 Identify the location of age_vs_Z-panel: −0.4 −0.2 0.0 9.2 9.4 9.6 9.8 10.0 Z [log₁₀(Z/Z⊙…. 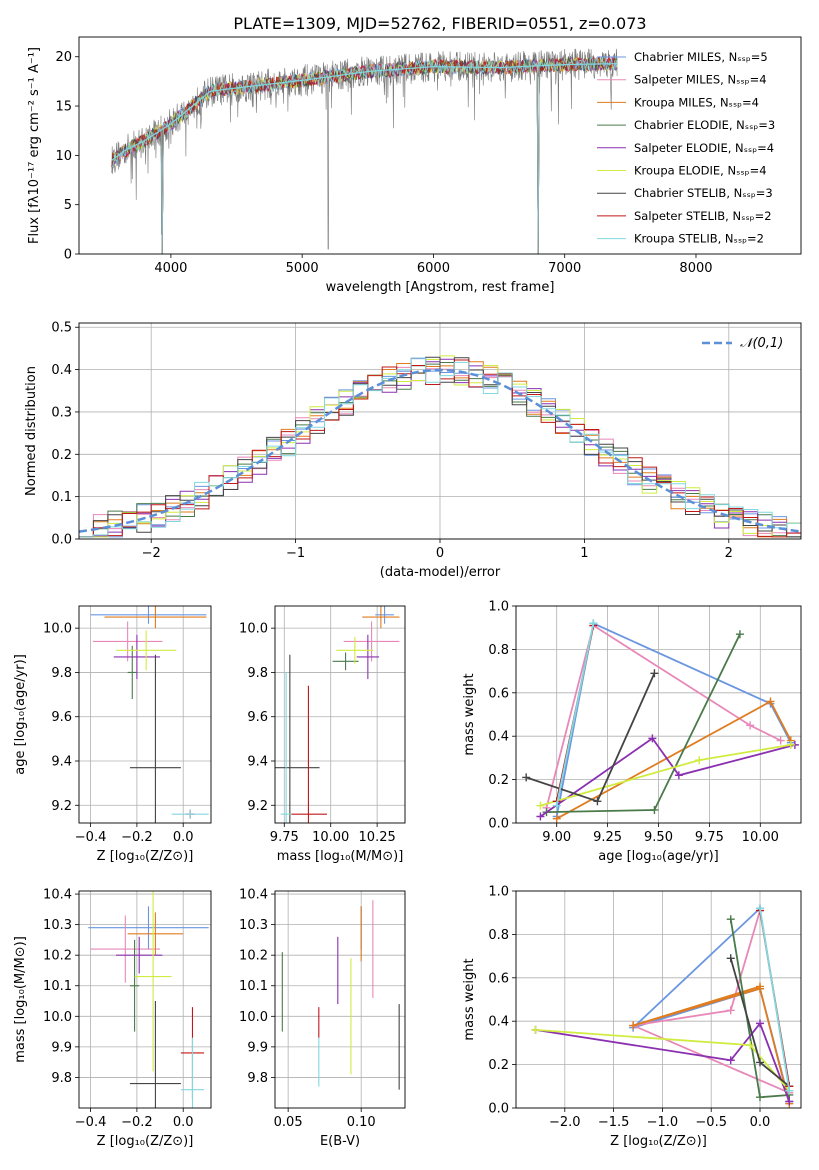
(112, 734).